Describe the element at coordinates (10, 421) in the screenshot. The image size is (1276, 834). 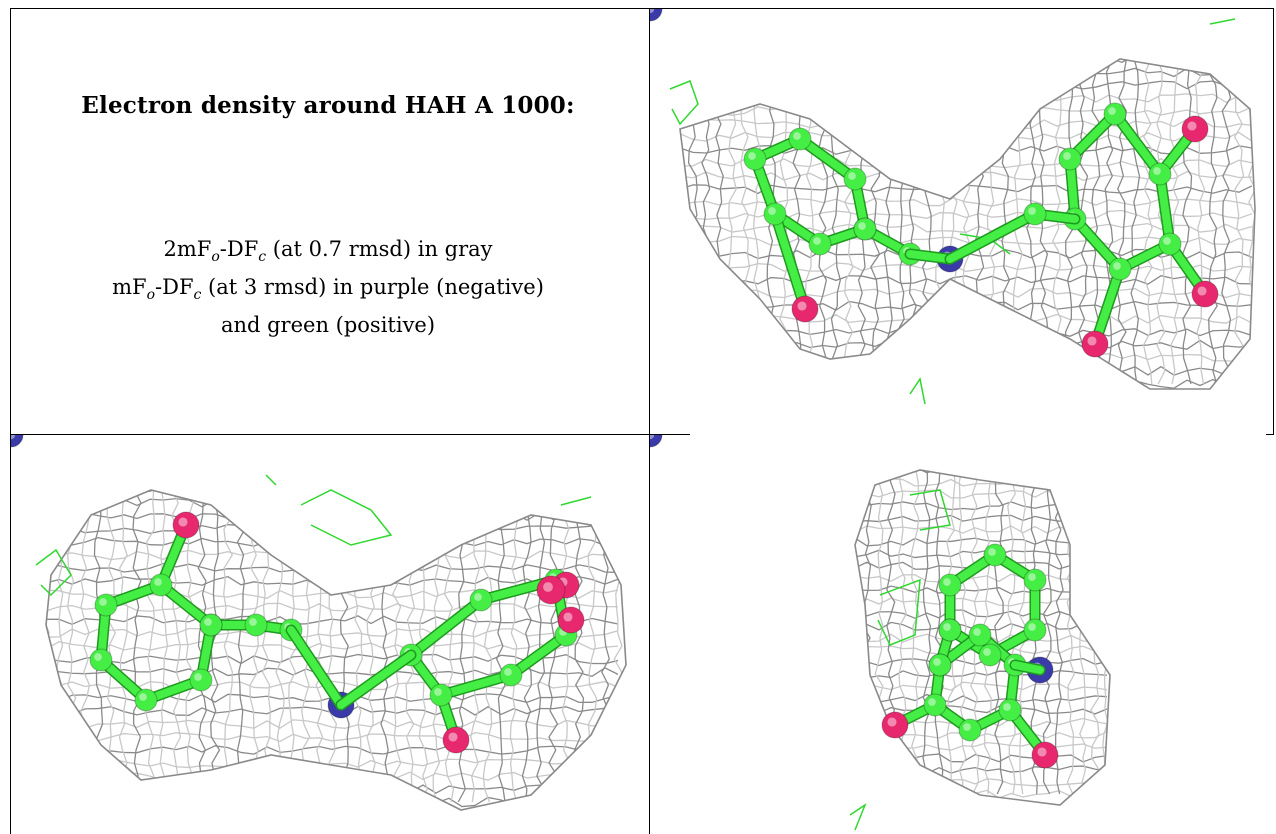
I see `table-left-border` at that location.